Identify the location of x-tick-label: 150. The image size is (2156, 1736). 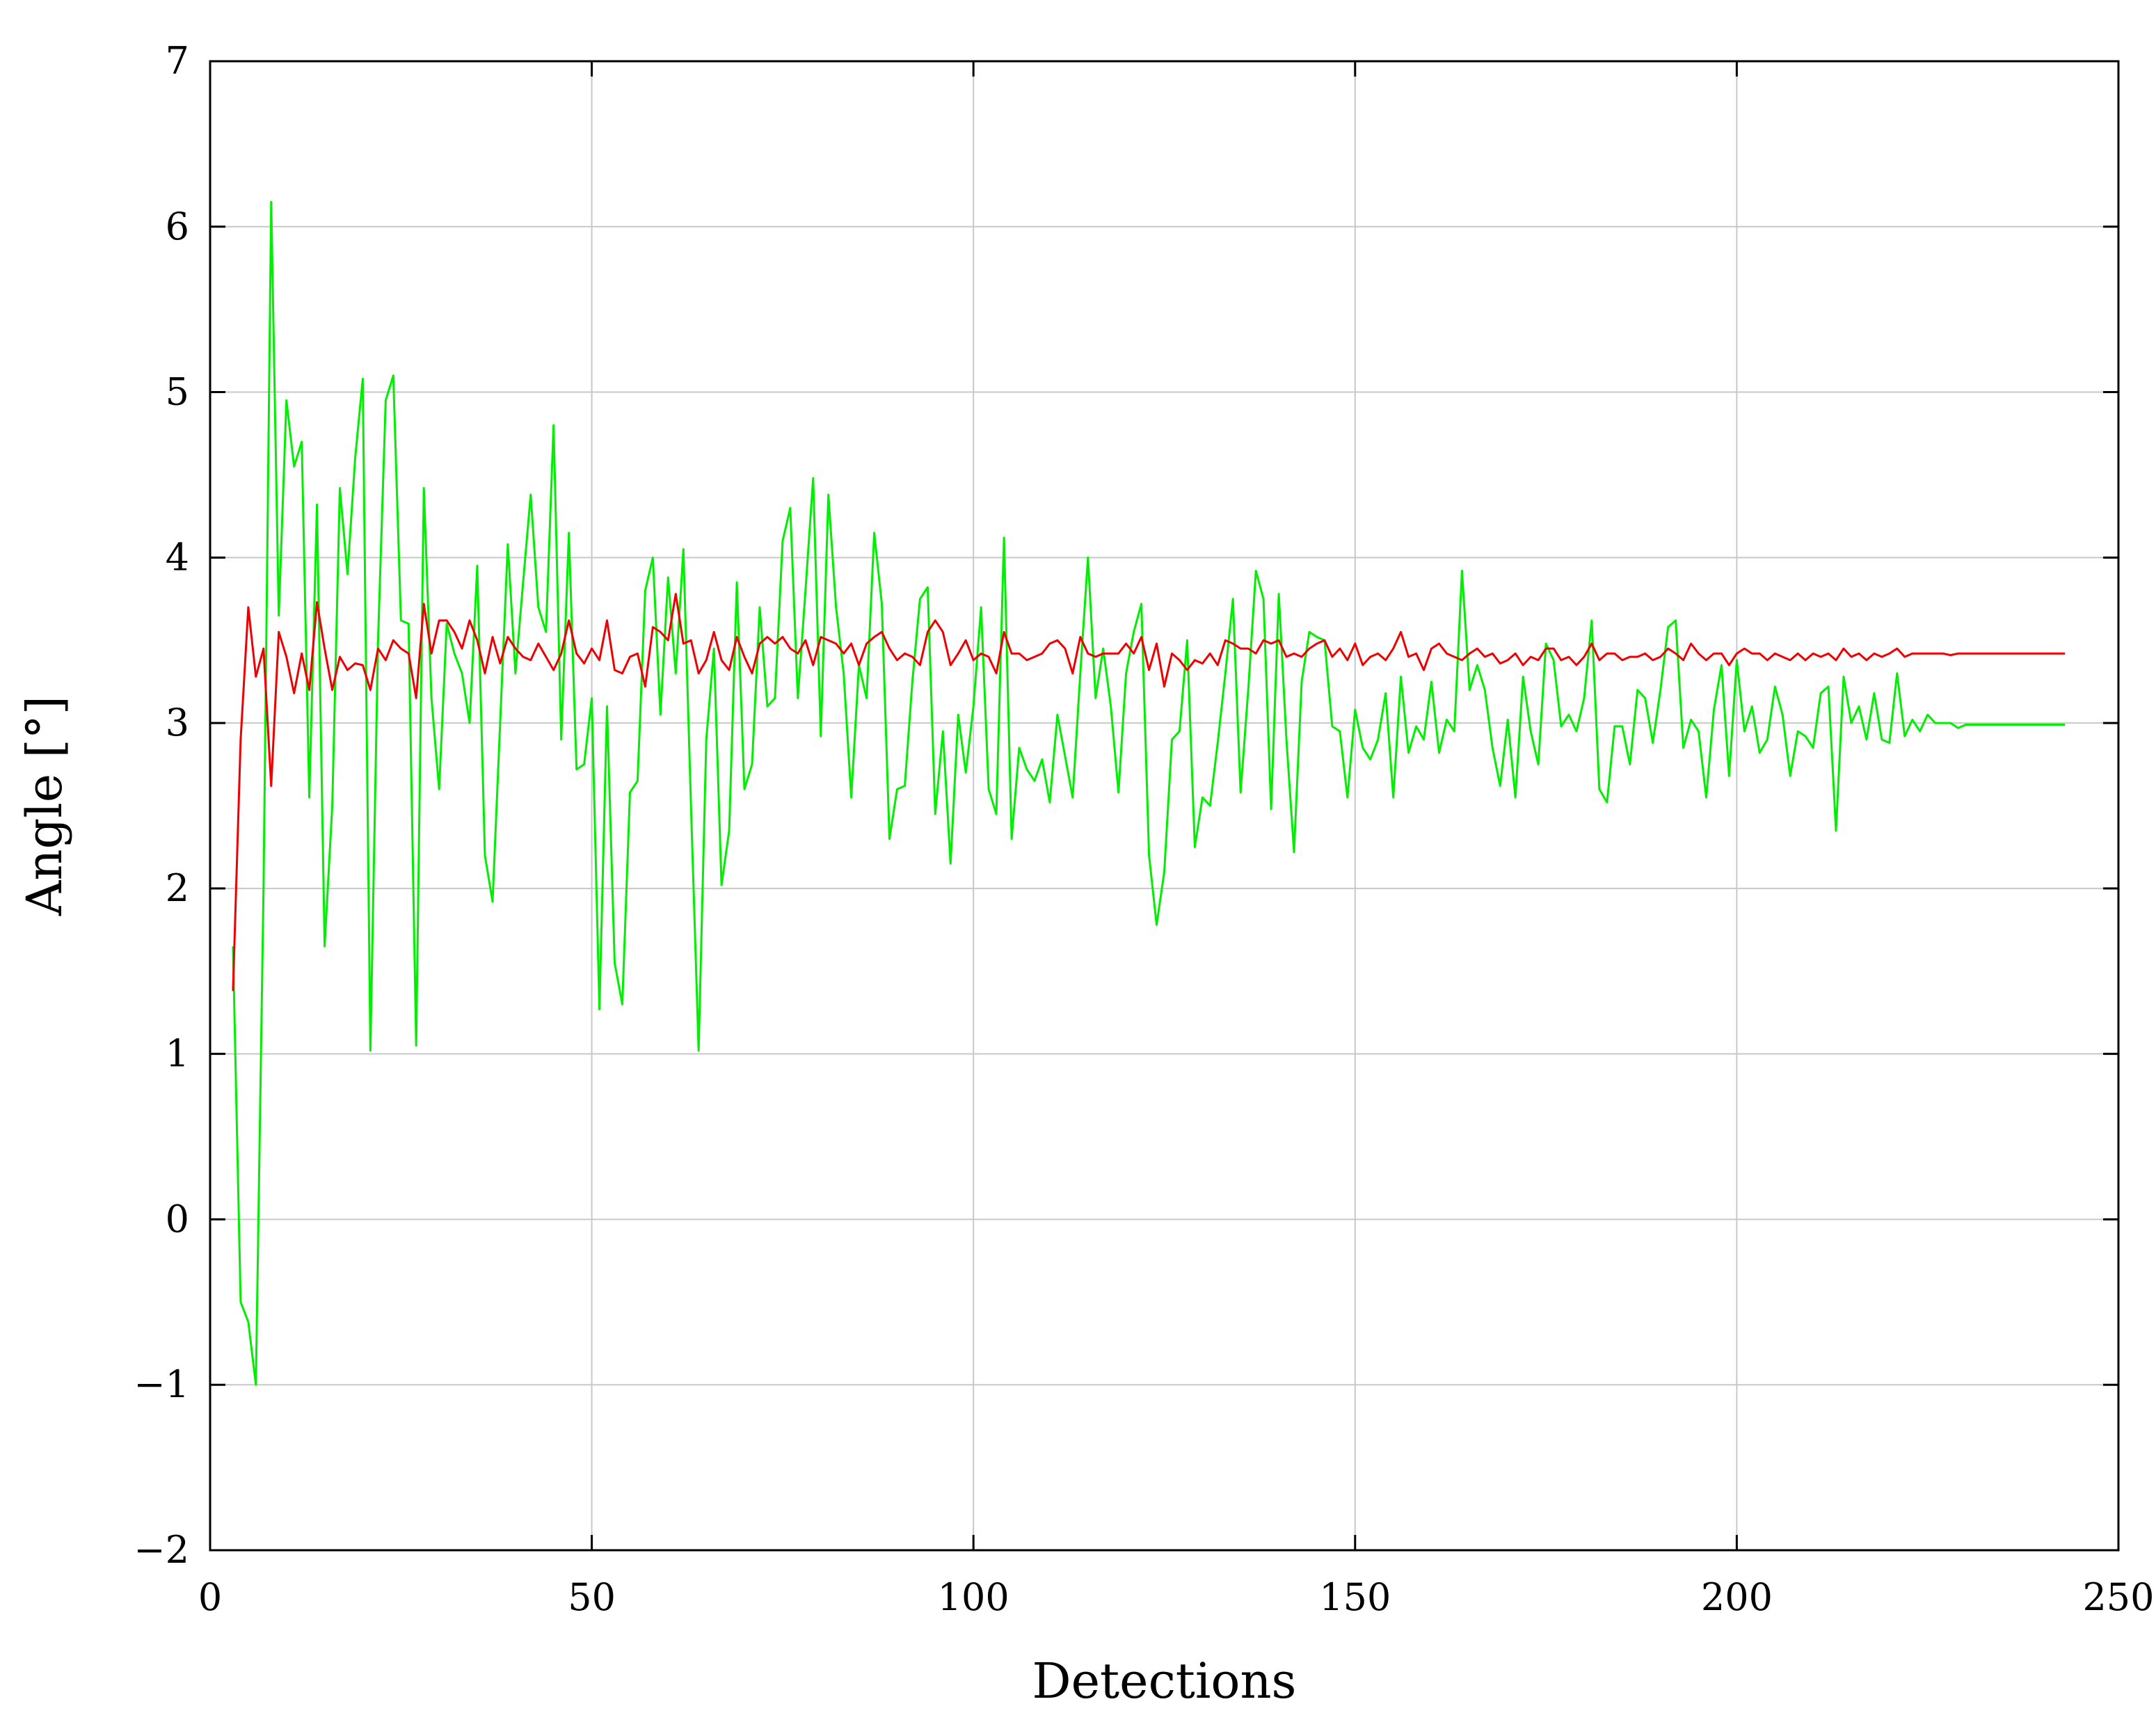
(1355, 1597).